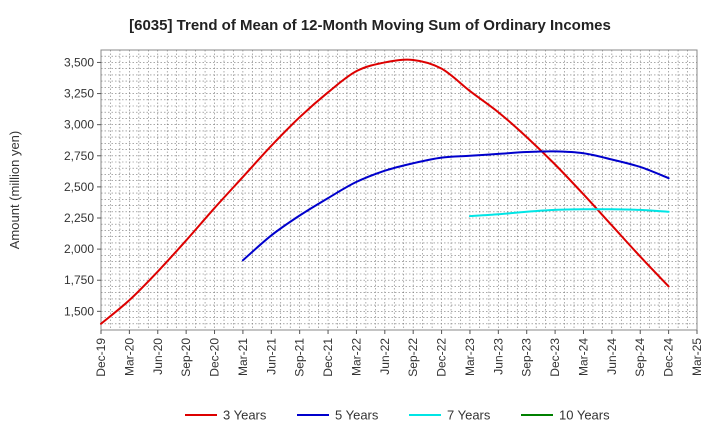 This screenshot has width=720, height=445. What do you see at coordinates (271, 356) in the screenshot?
I see `x-tick-label: Jun-21` at bounding box center [271, 356].